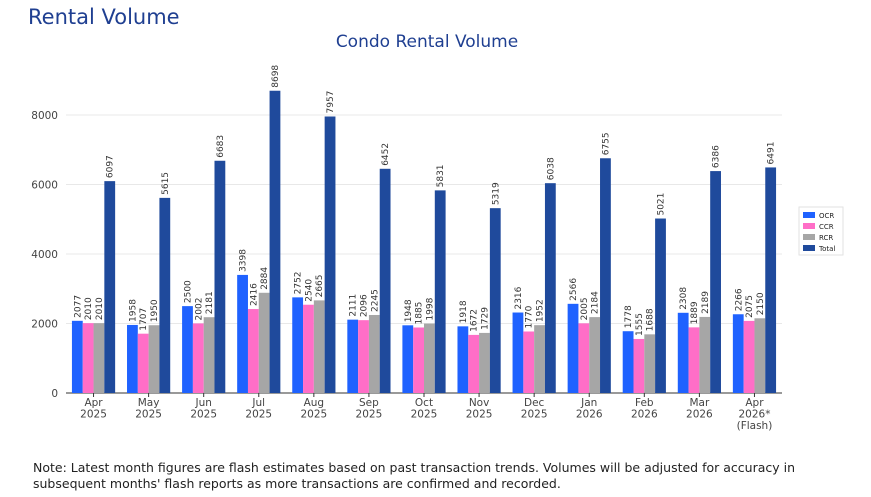 This screenshot has height=497, width=871. What do you see at coordinates (588, 403) in the screenshot?
I see `x-tick-label: Jan` at bounding box center [588, 403].